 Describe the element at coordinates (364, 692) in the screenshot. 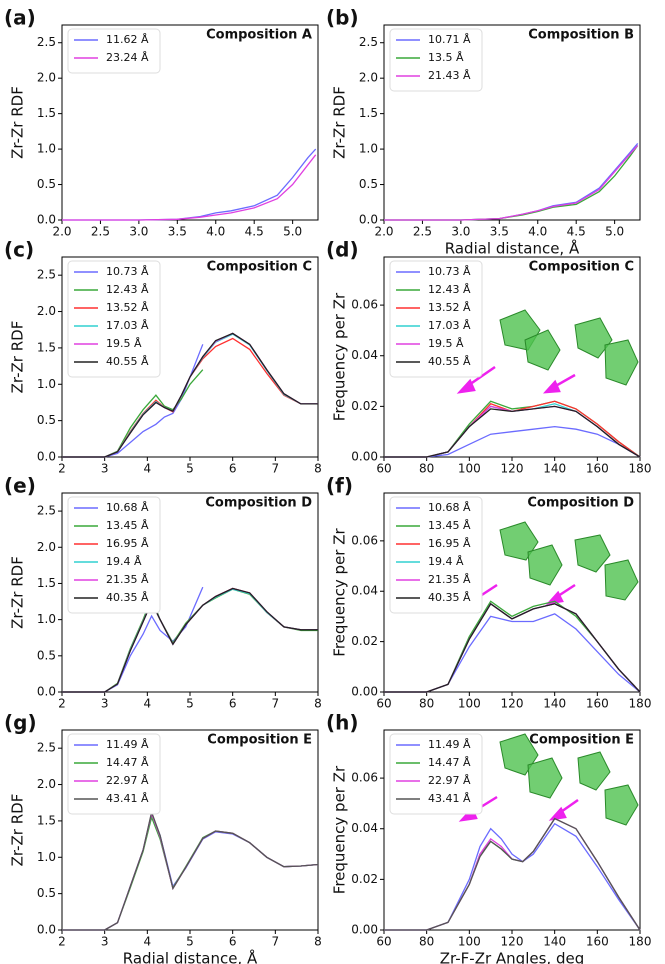

I see `y-tick-label: 0.00` at that location.